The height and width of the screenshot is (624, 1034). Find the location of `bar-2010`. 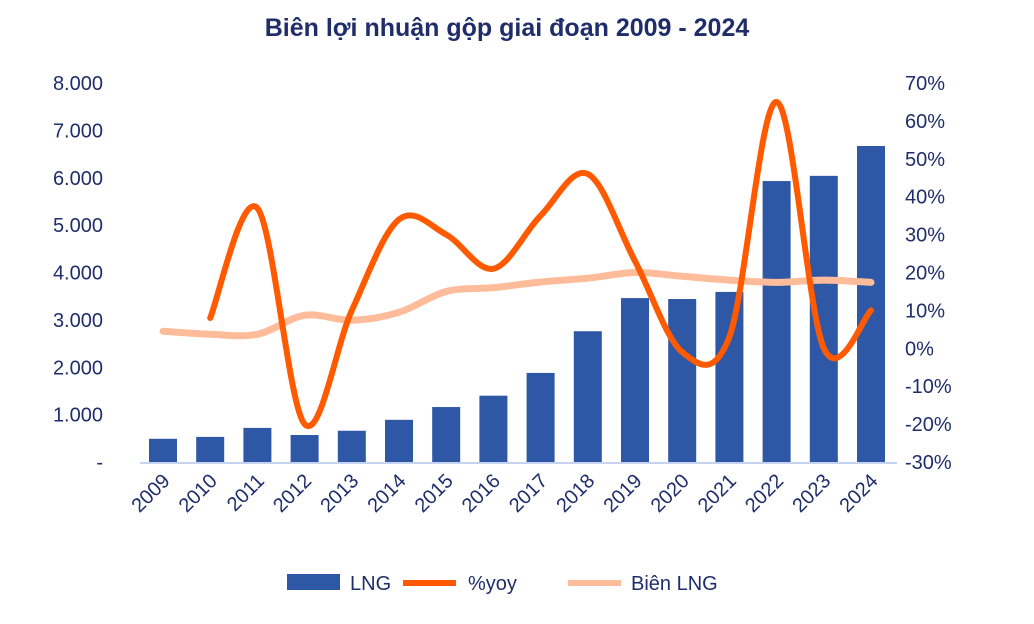

bar-2010 is located at coordinates (210, 449).